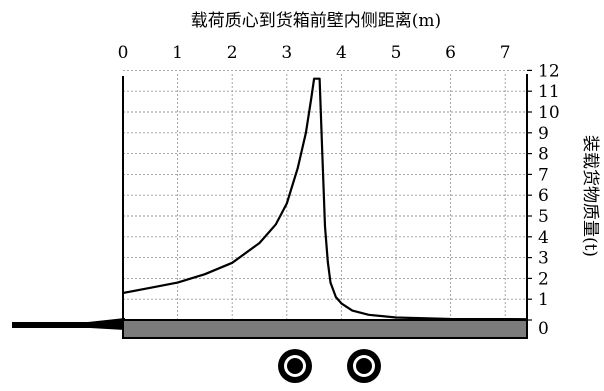  What do you see at coordinates (543, 134) in the screenshot?
I see `y-tick-label: 9` at bounding box center [543, 134].